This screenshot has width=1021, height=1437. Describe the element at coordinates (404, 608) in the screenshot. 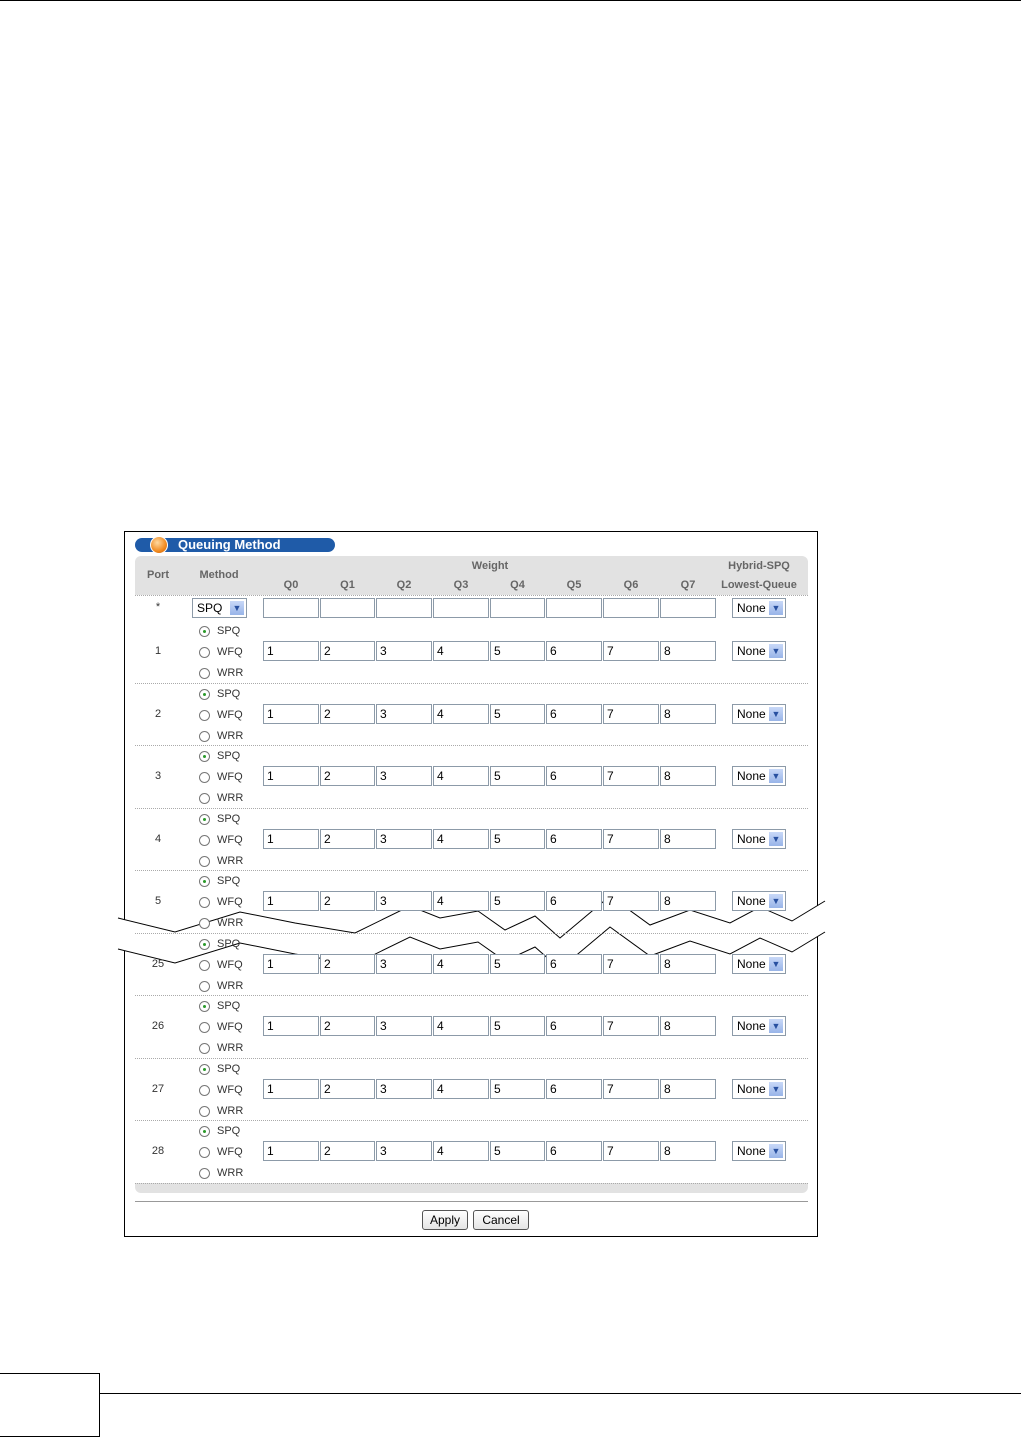

I see `weight-input-all-q2` at that location.